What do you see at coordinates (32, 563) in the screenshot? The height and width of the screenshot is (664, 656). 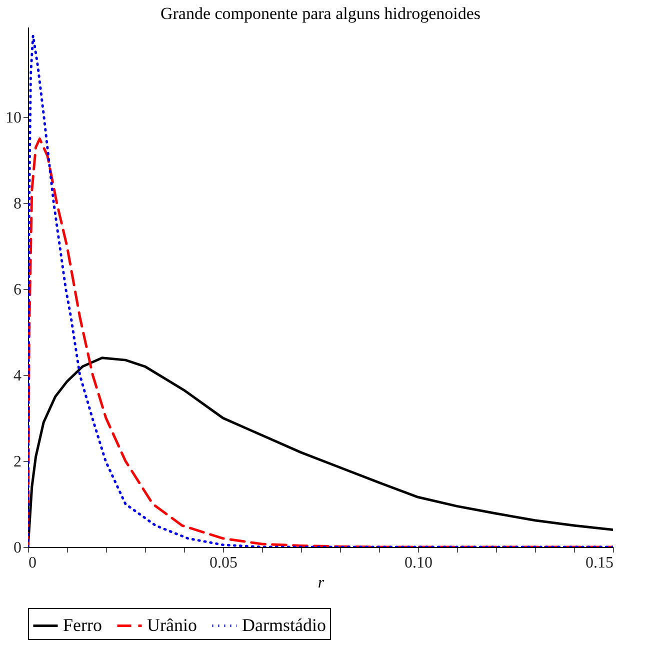 I see `x-tick-label: 0` at bounding box center [32, 563].